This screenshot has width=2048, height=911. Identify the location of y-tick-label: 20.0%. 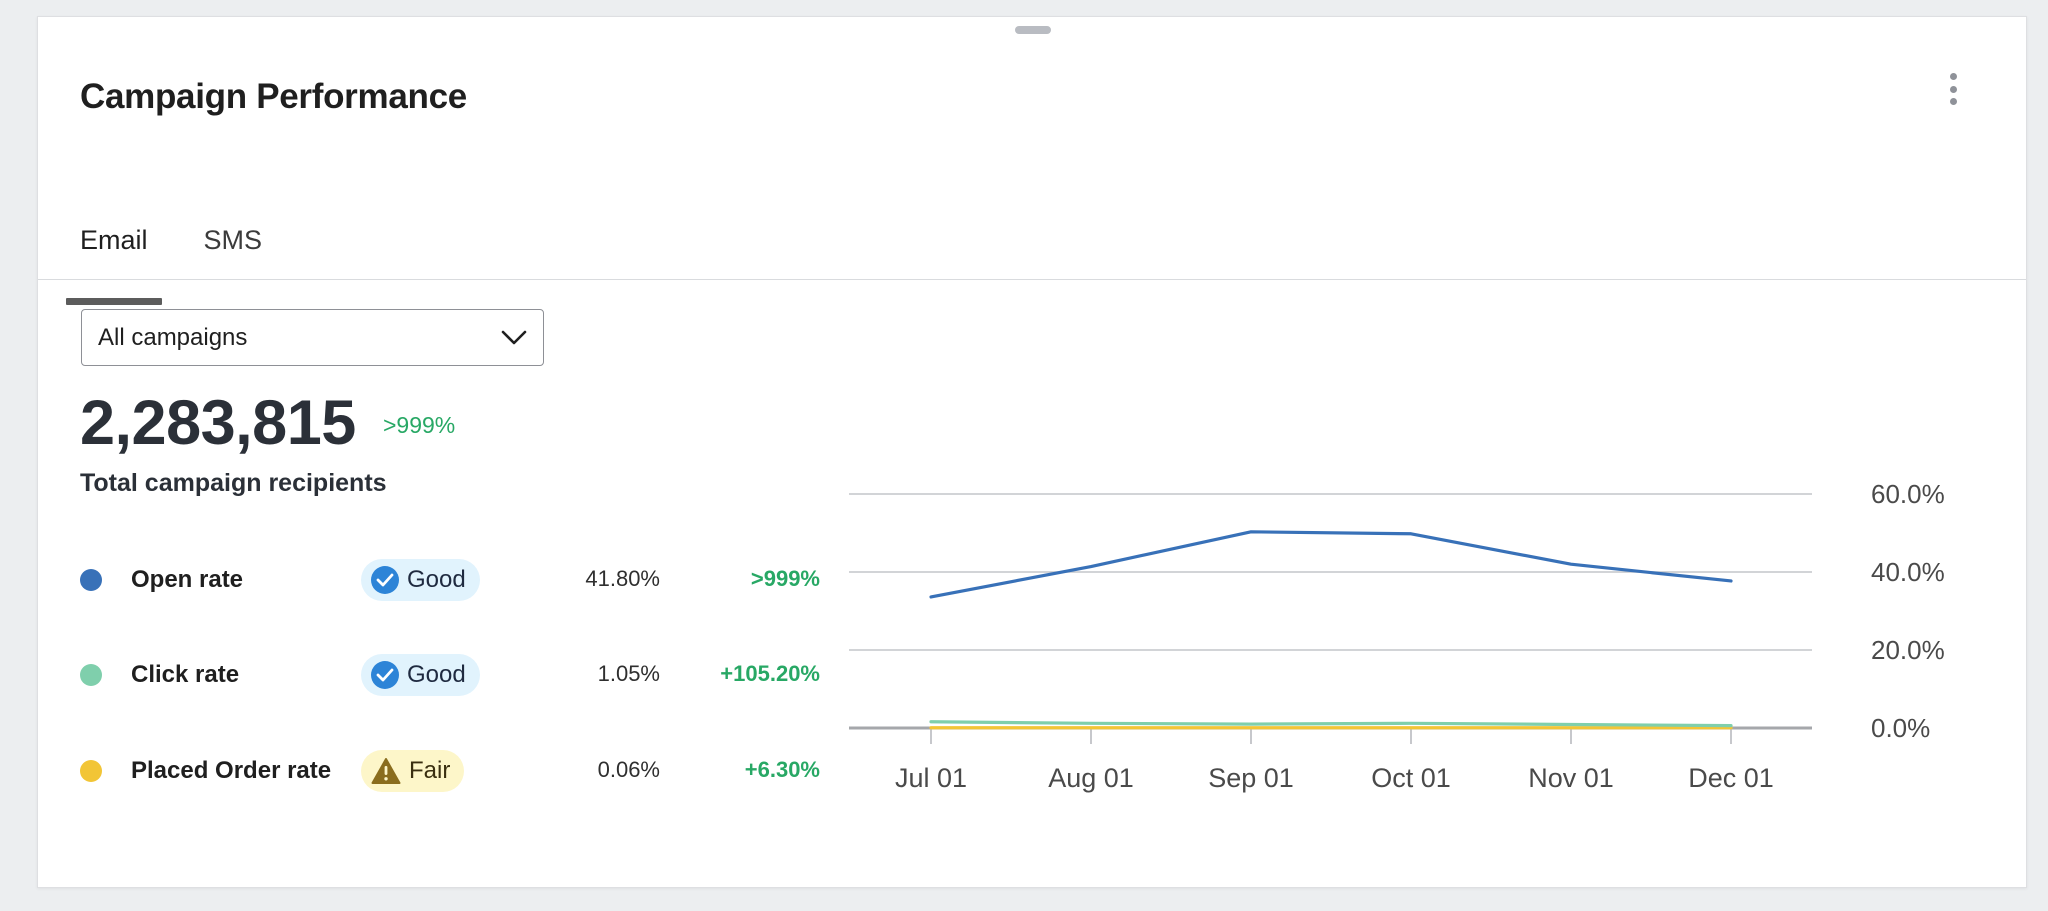
(1908, 650).